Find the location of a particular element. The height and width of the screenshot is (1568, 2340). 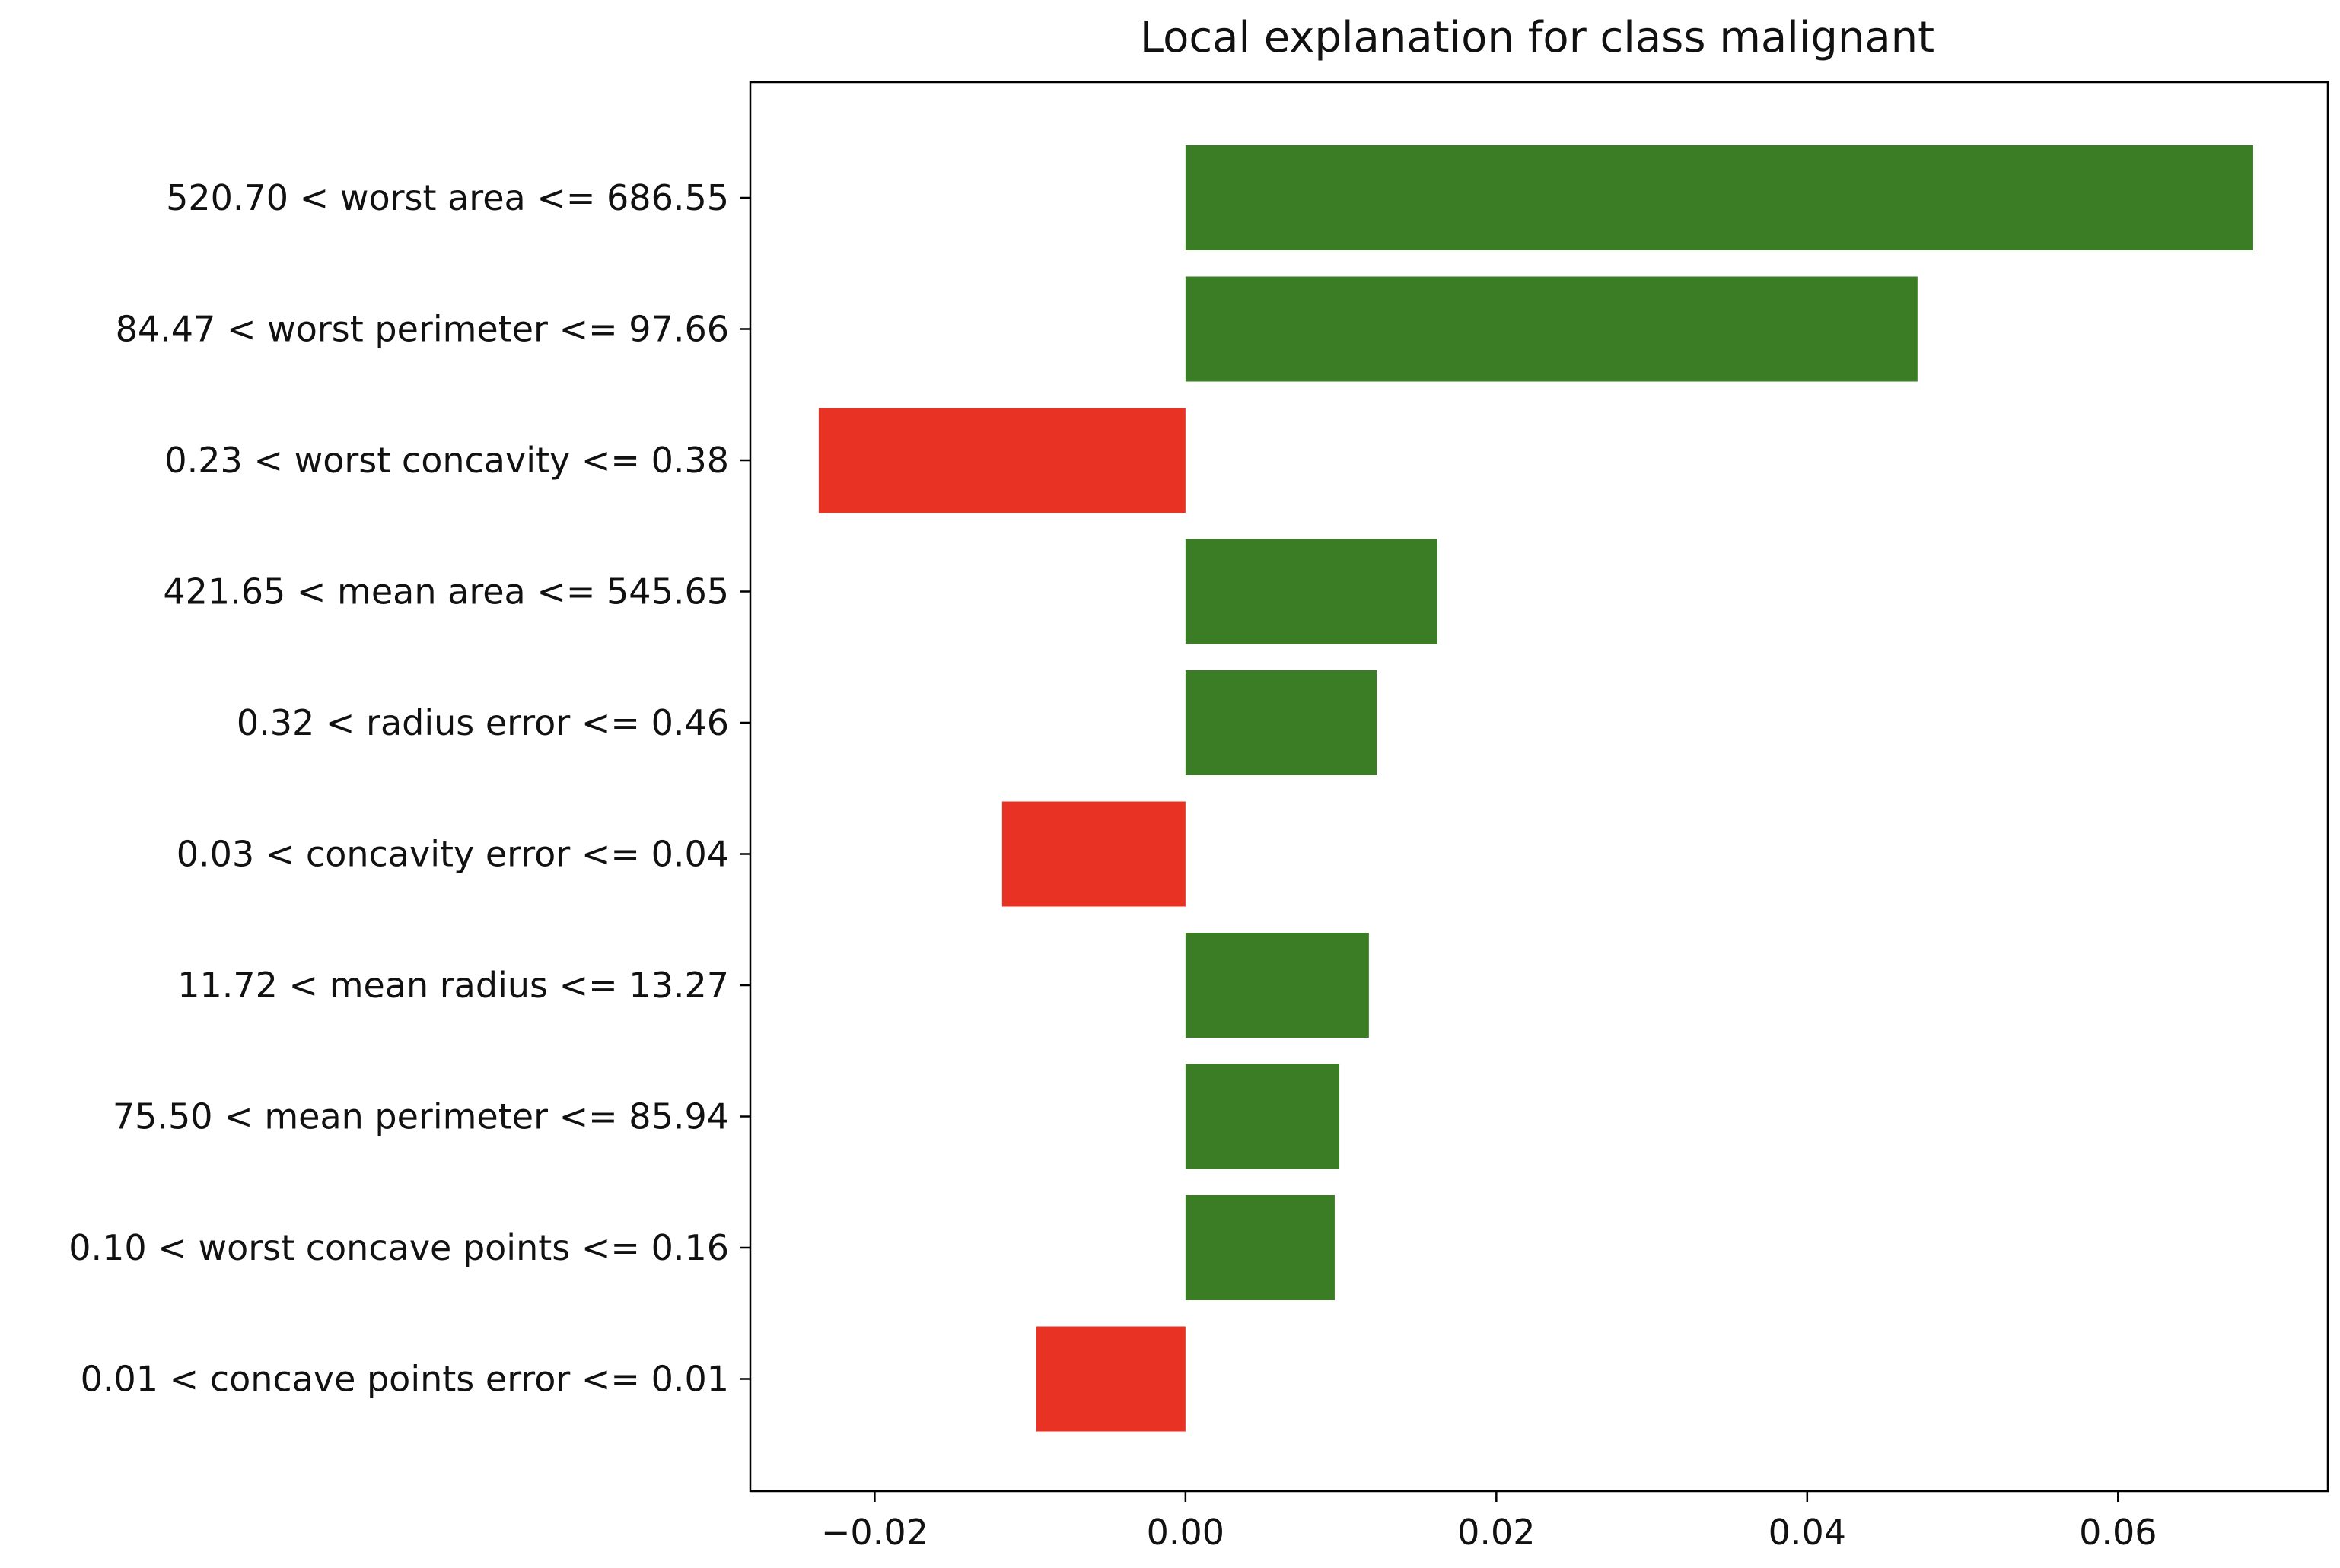

y-tick-label: 75.50 < mean perimeter <= 85.94 is located at coordinates (421, 1116).